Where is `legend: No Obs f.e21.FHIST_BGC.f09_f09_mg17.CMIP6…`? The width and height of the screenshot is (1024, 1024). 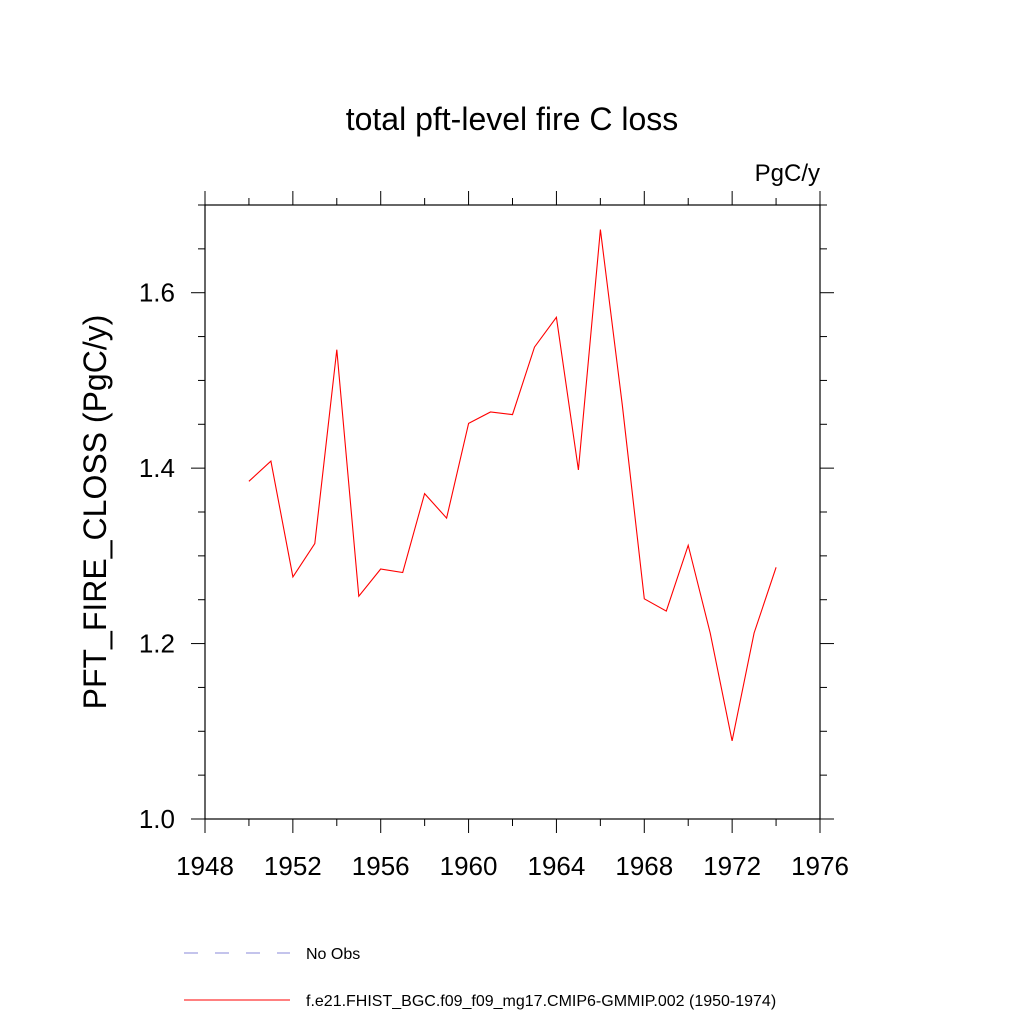 legend: No Obs f.e21.FHIST_BGC.f09_f09_mg17.CMIP6… is located at coordinates (480, 978).